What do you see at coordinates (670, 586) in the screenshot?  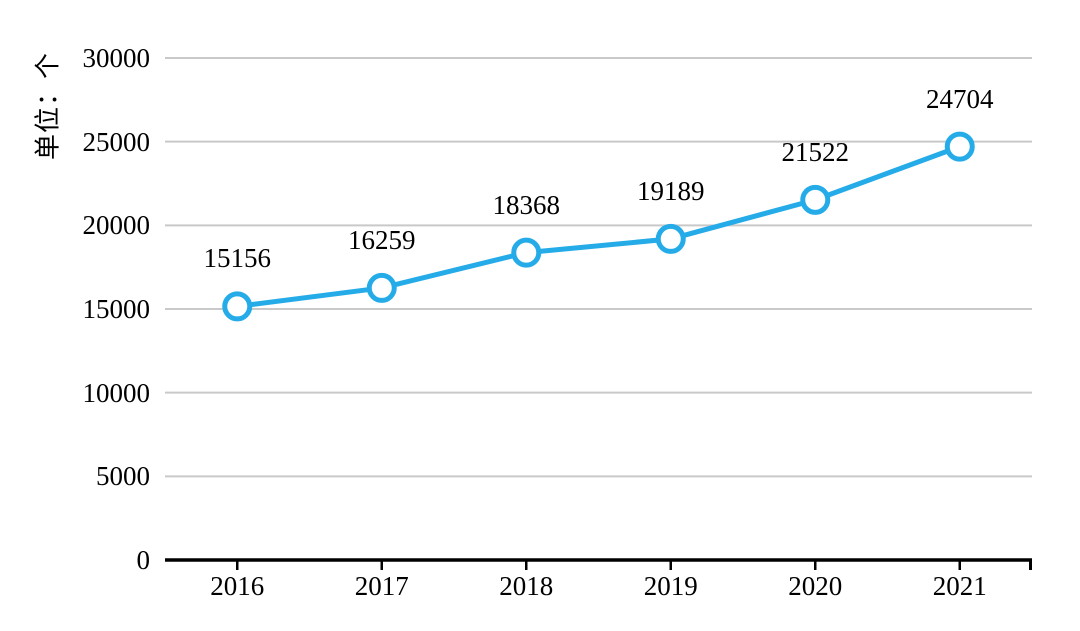 I see `x-axis-tick-label: 2019` at bounding box center [670, 586].